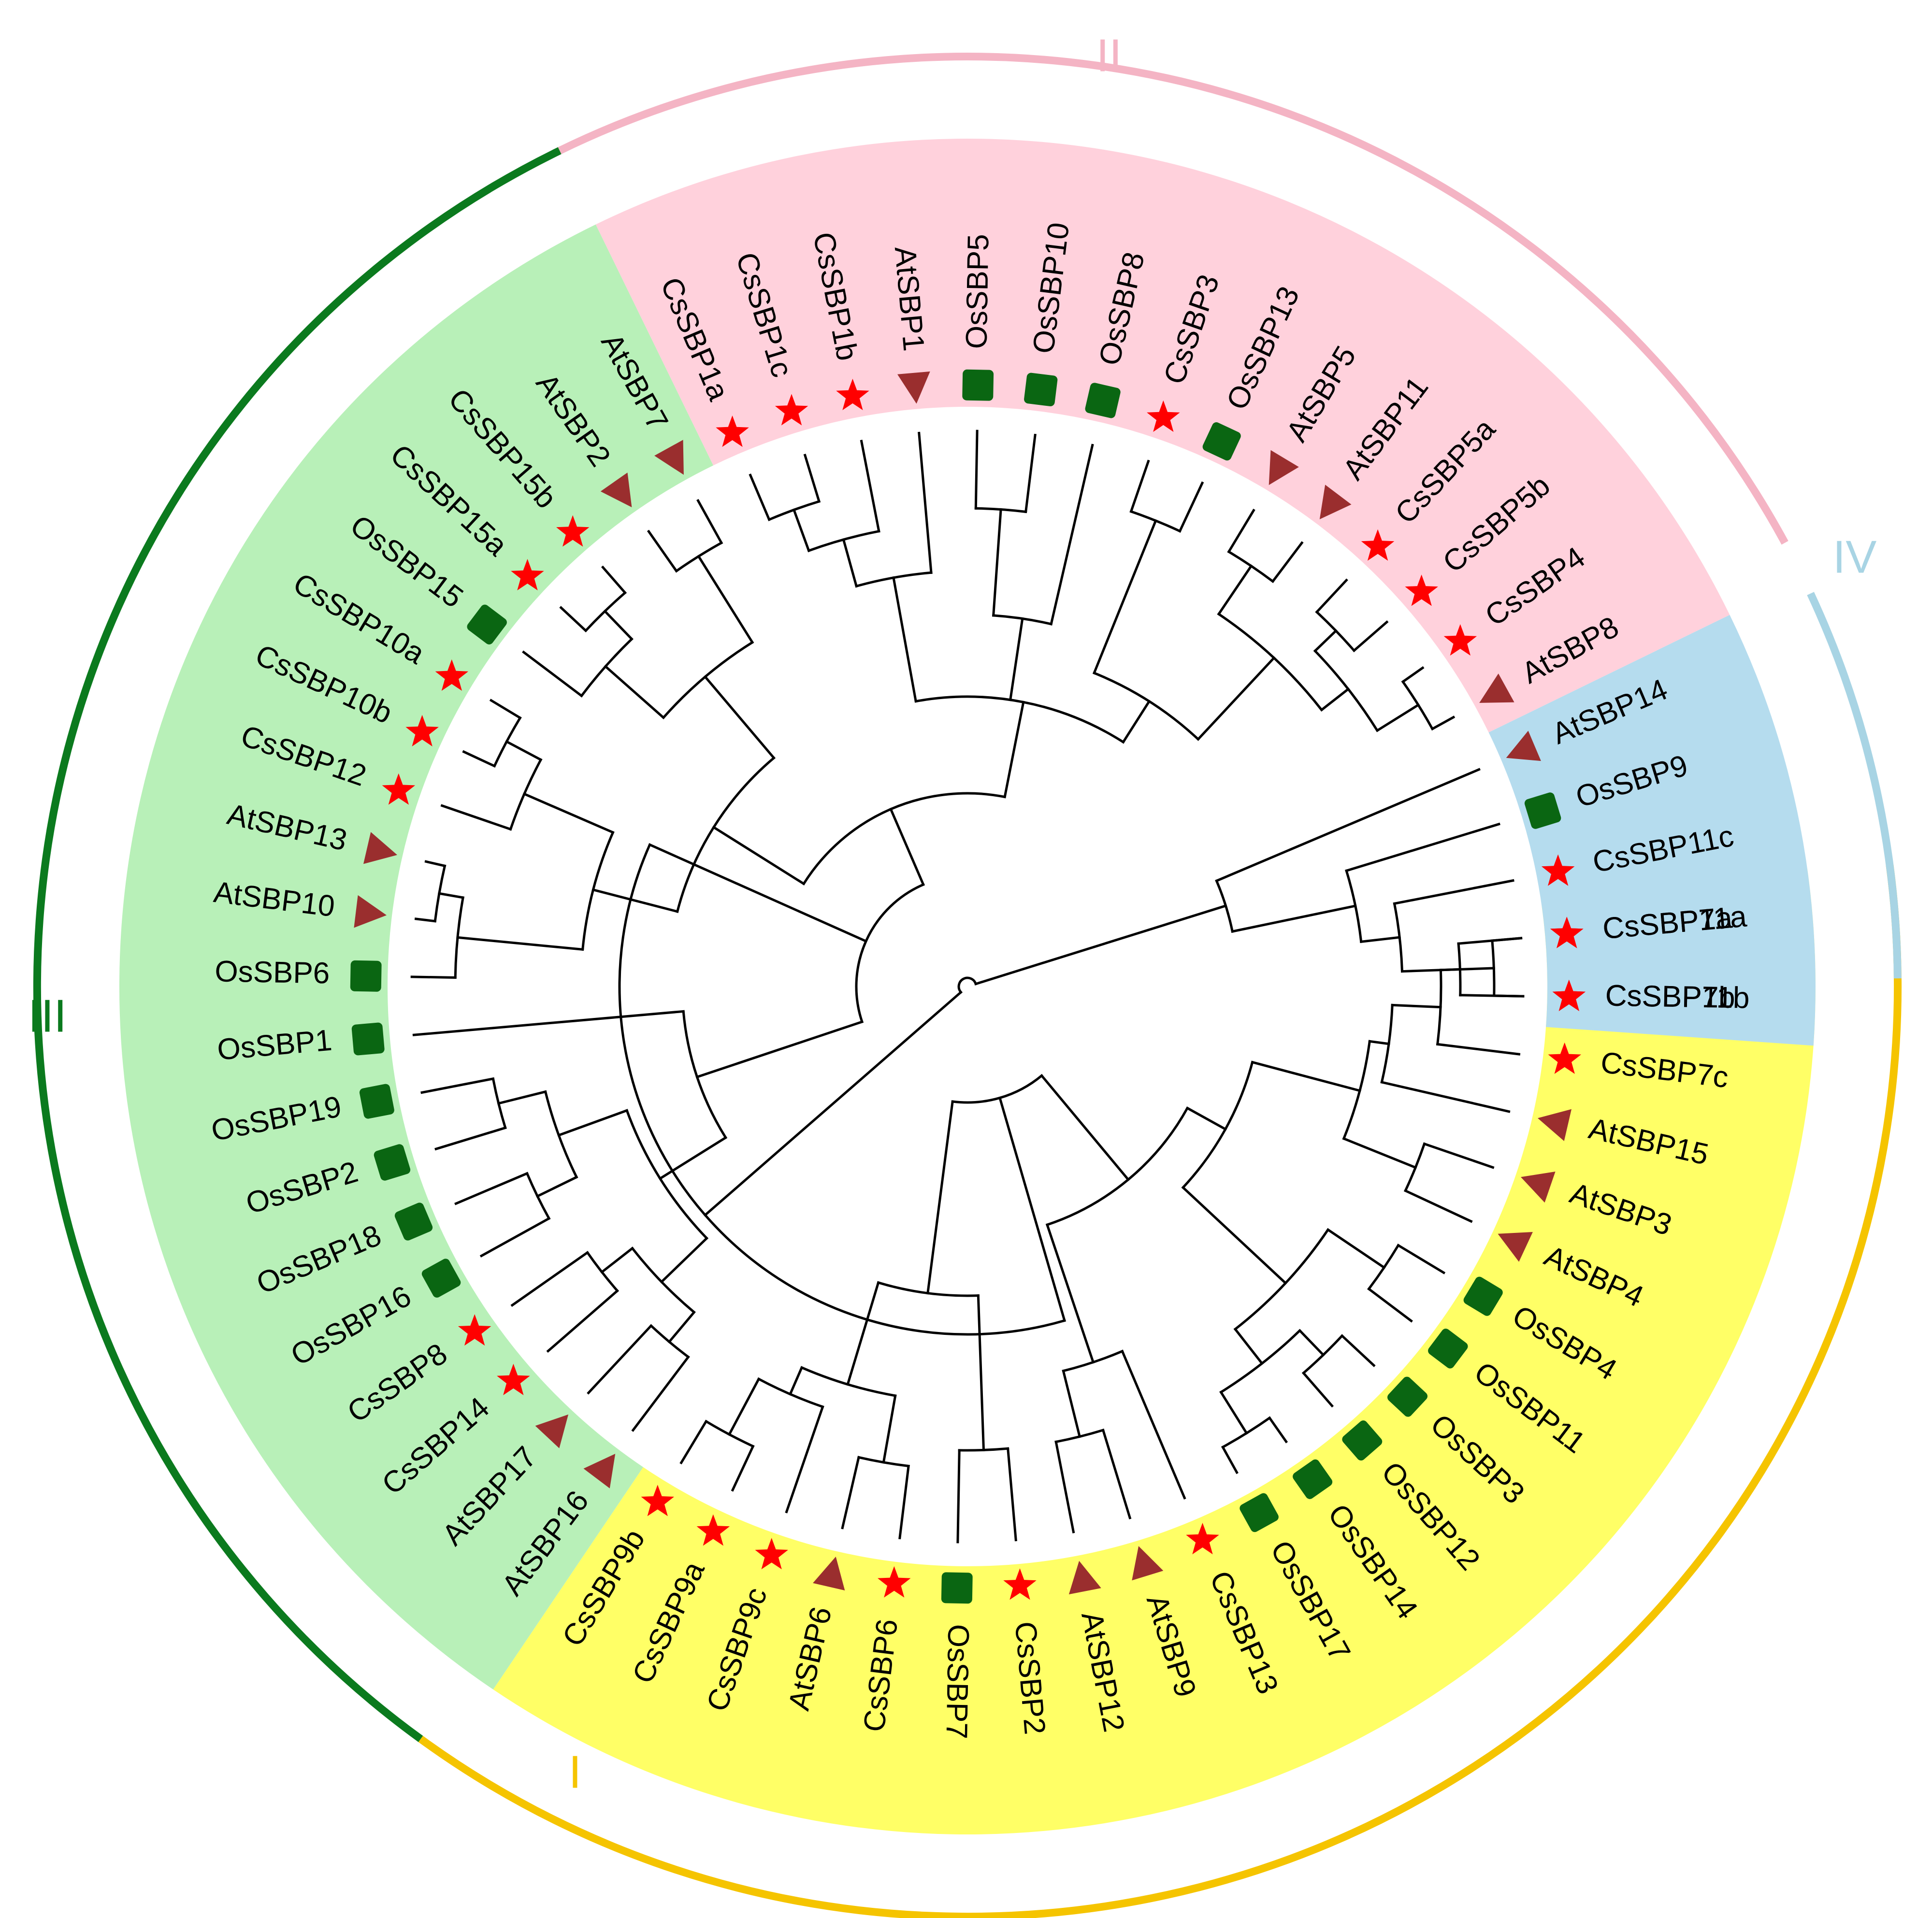  What do you see at coordinates (1555, 1125) in the screenshot?
I see `marker-atsbp15-triangle-icon` at bounding box center [1555, 1125].